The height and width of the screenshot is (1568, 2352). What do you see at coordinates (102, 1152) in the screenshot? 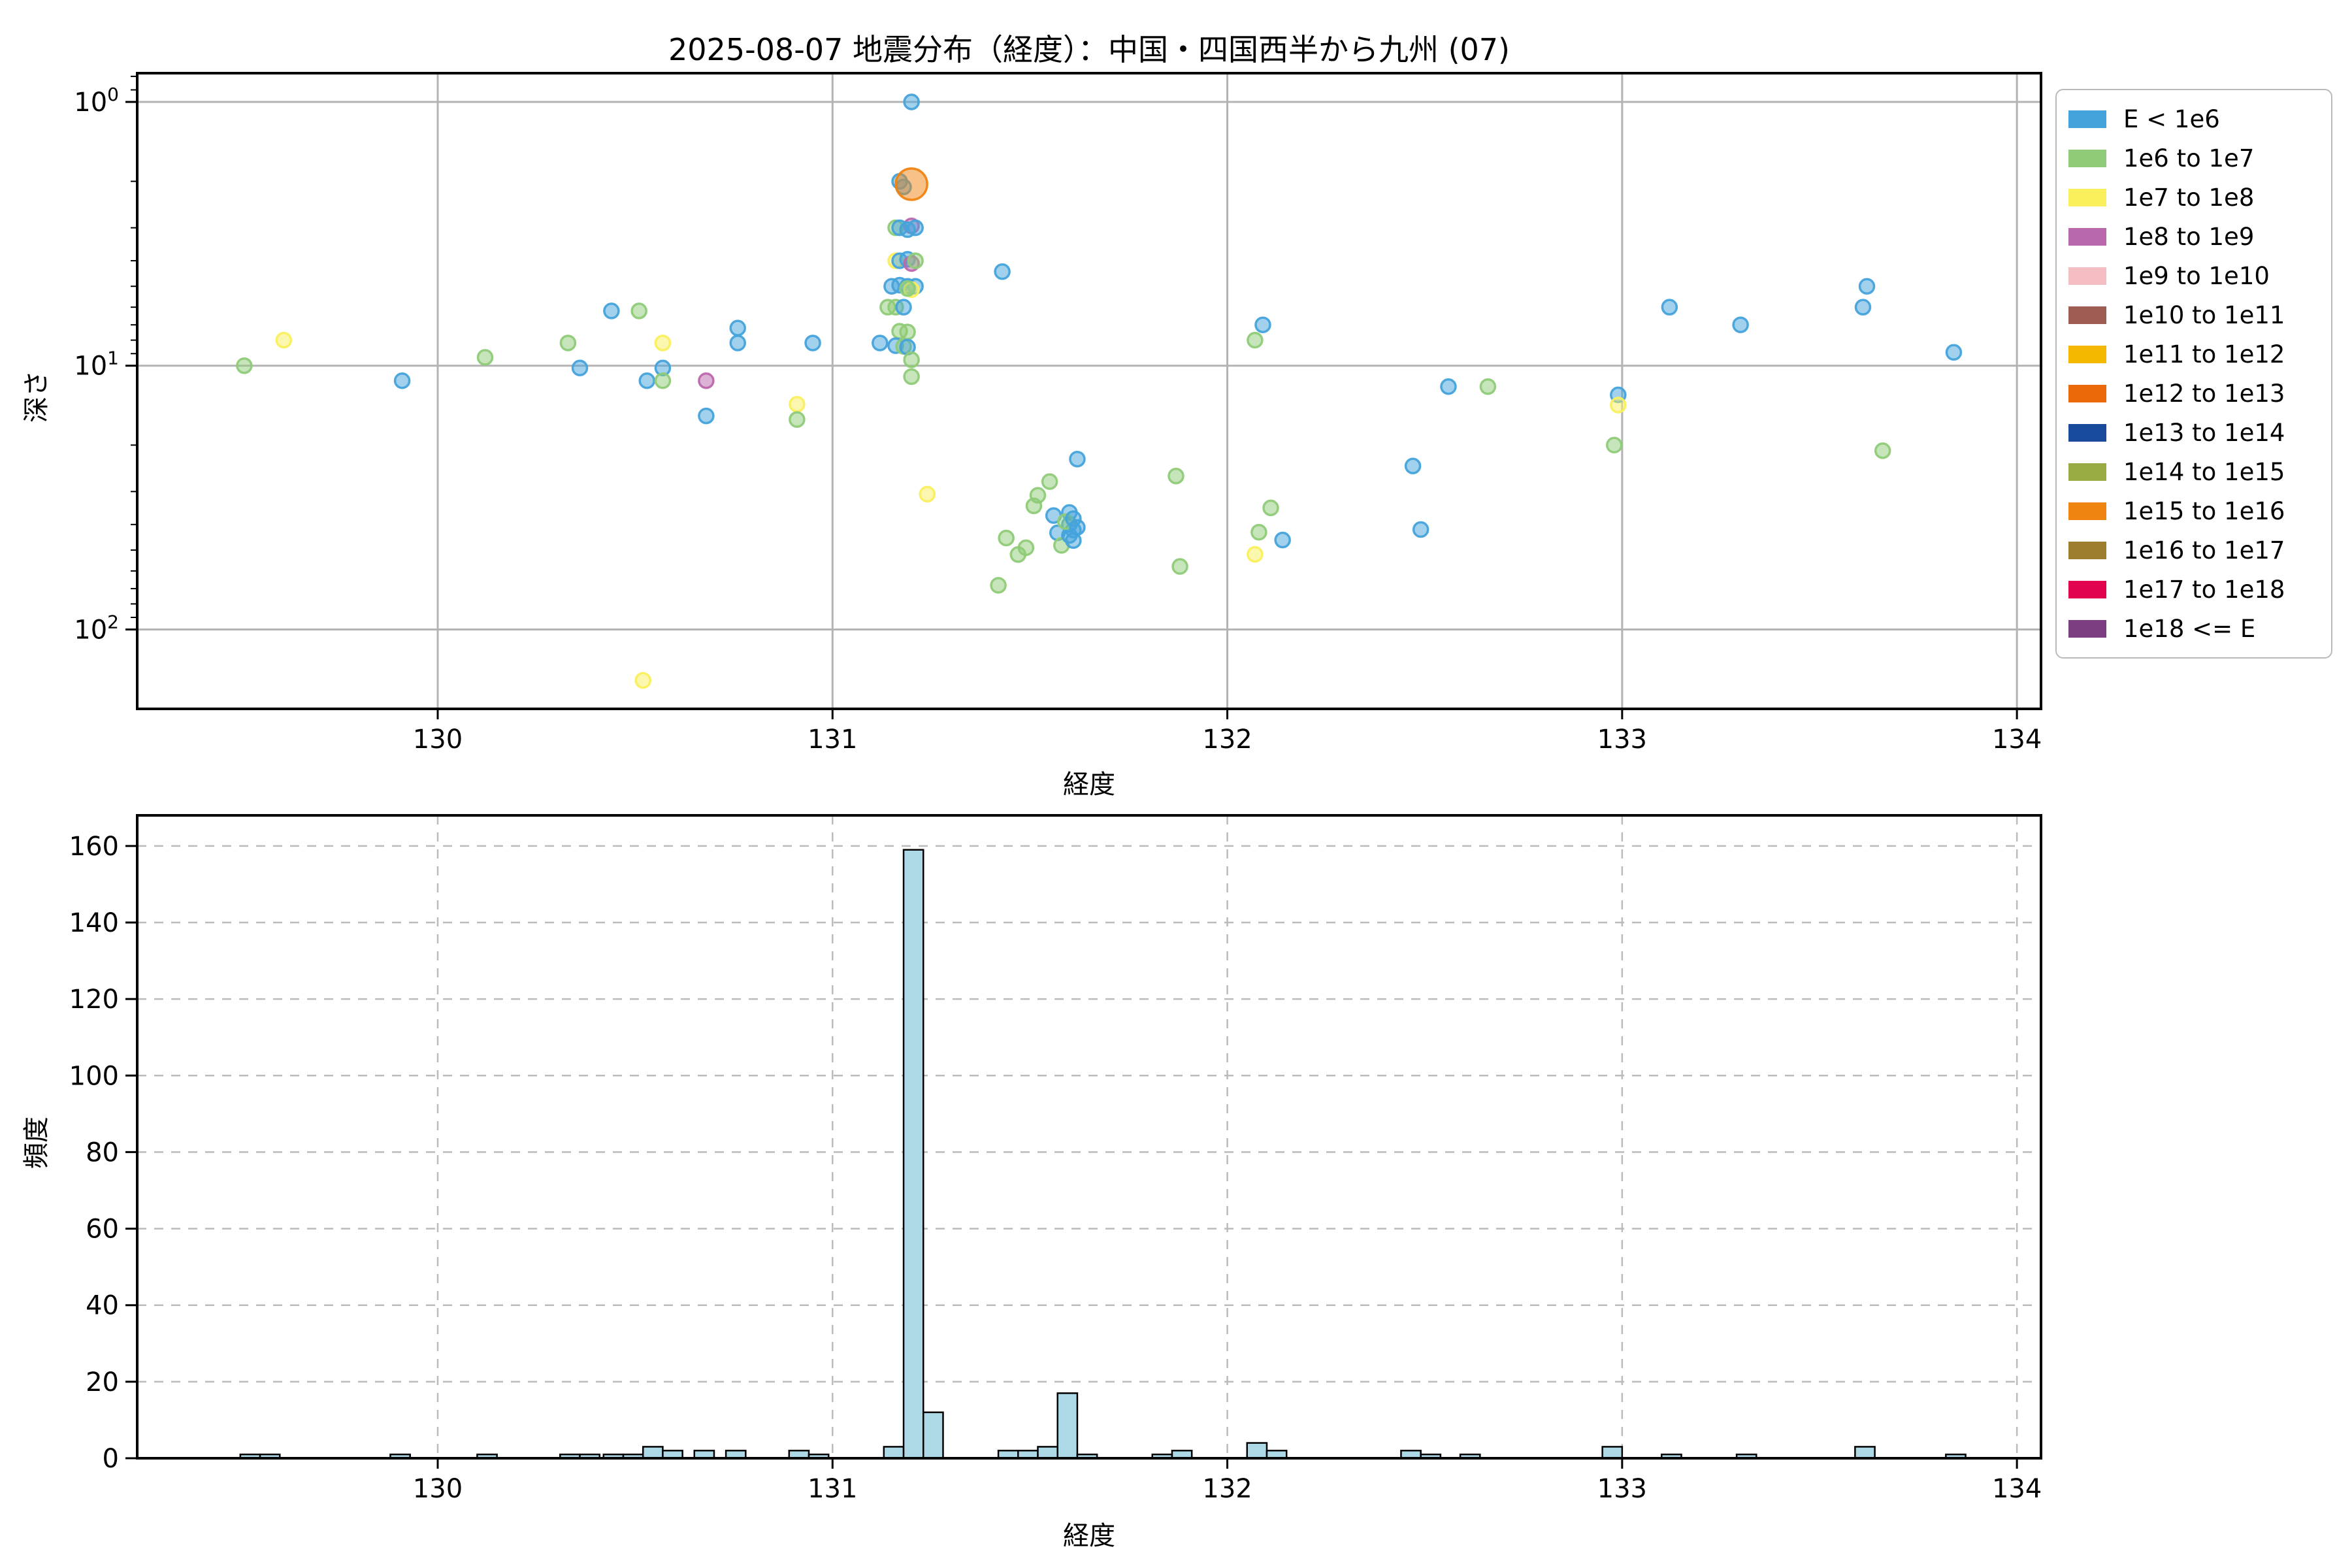
I see `hist-ytick-label: 80` at bounding box center [102, 1152].